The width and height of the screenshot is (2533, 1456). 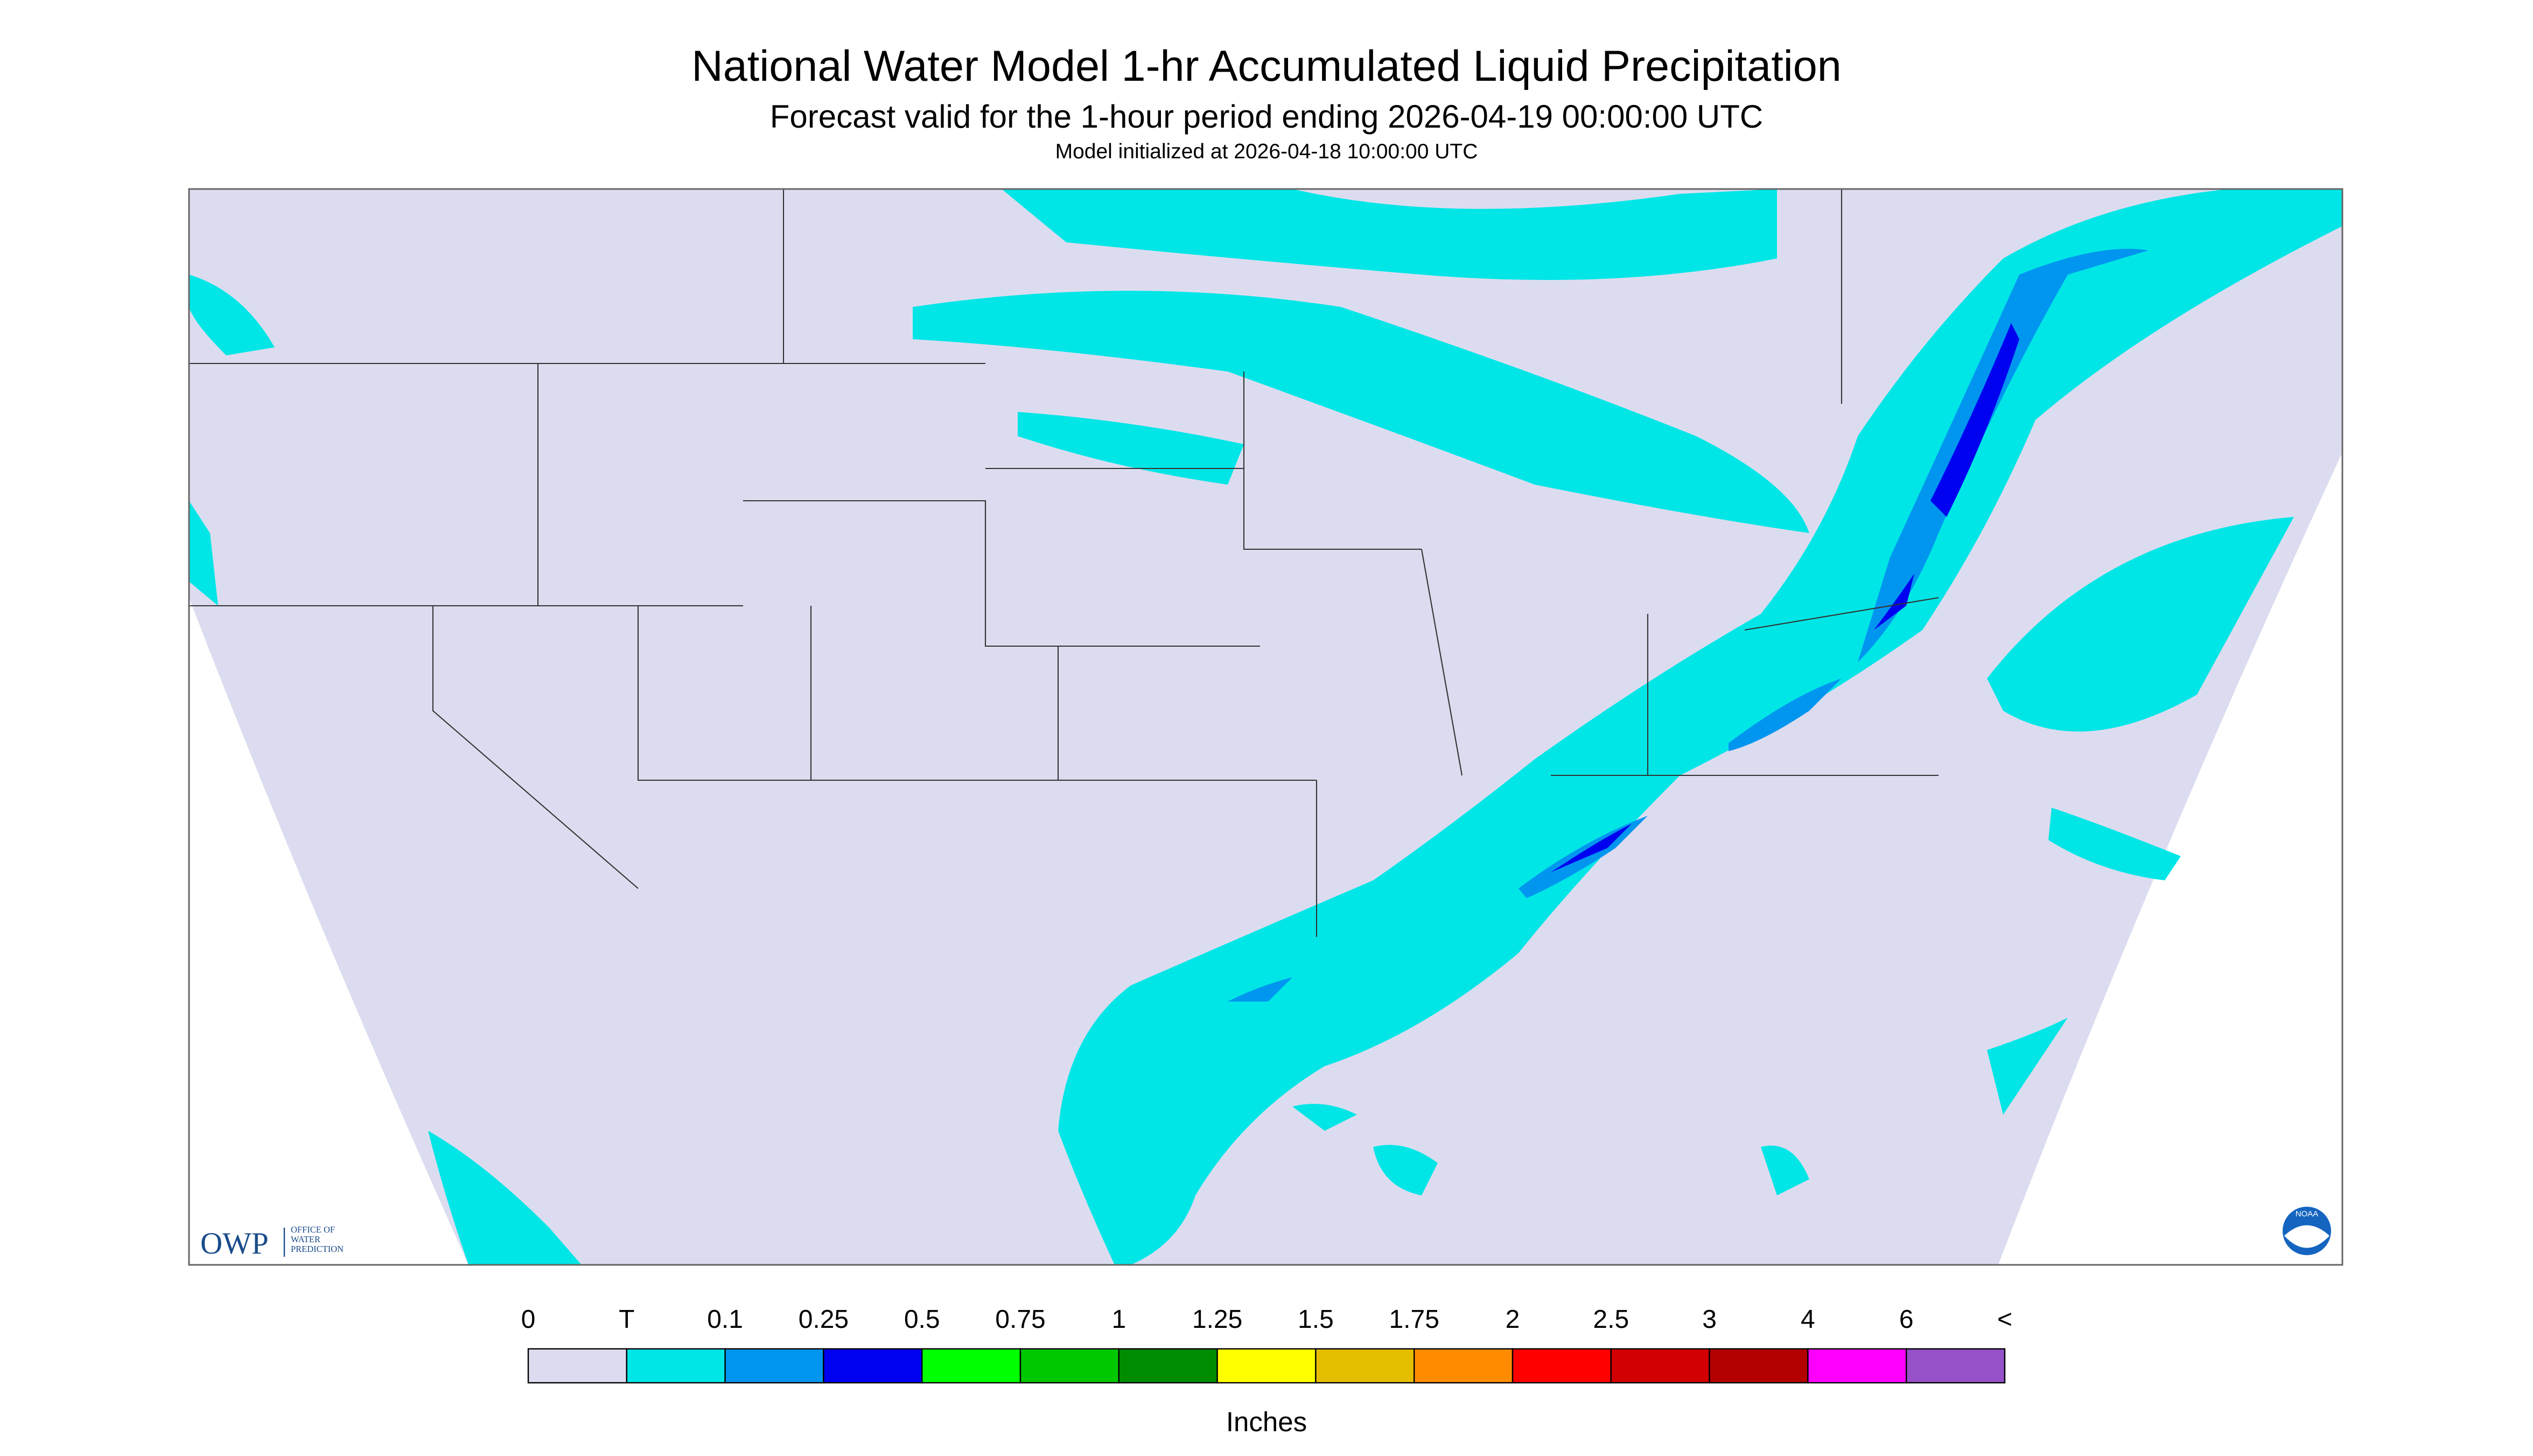 I want to click on legend-label: 0.25, so click(x=824, y=1319).